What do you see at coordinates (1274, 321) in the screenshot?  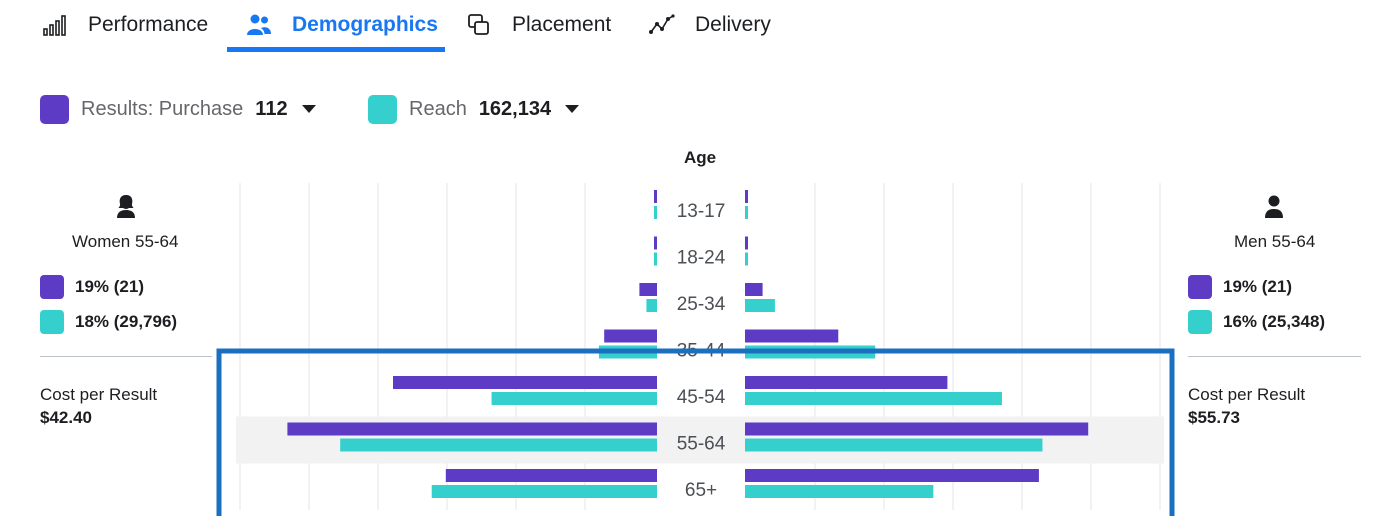 I see `men-reach-value: 16% (25,348)` at bounding box center [1274, 321].